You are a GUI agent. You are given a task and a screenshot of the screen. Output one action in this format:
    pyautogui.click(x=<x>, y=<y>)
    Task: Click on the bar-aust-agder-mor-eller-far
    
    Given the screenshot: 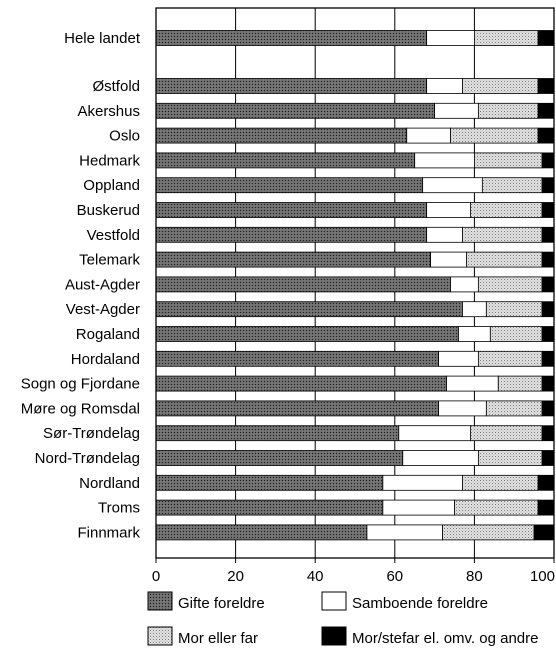 What is the action you would take?
    pyautogui.click(x=510, y=284)
    